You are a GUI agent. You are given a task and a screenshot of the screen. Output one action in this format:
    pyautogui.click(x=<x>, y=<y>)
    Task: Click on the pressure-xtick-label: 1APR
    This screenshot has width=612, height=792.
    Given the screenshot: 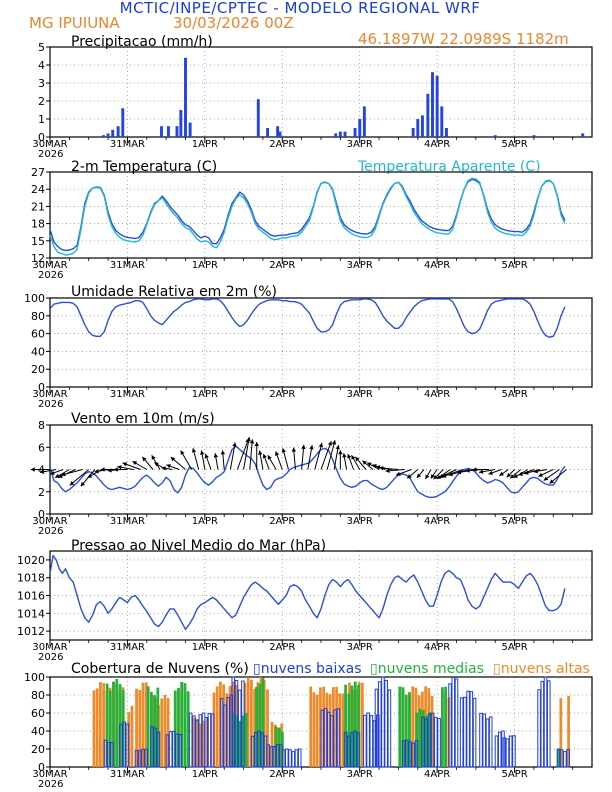 What is the action you would take?
    pyautogui.click(x=205, y=647)
    